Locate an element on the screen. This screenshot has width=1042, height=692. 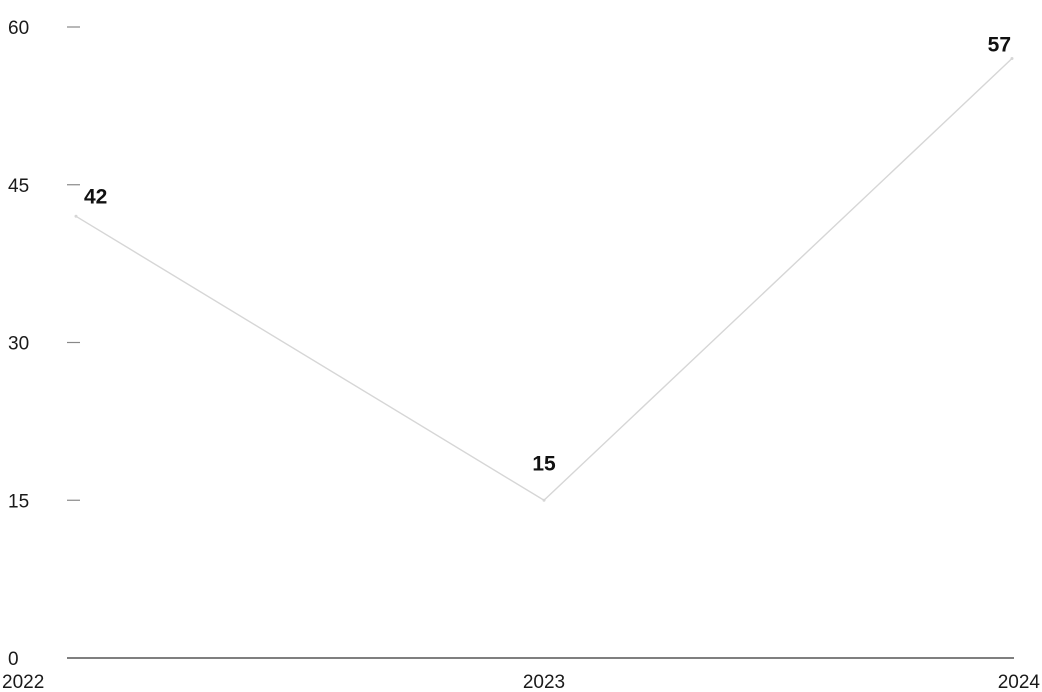
y-tick-label: 0 is located at coordinates (13, 659).